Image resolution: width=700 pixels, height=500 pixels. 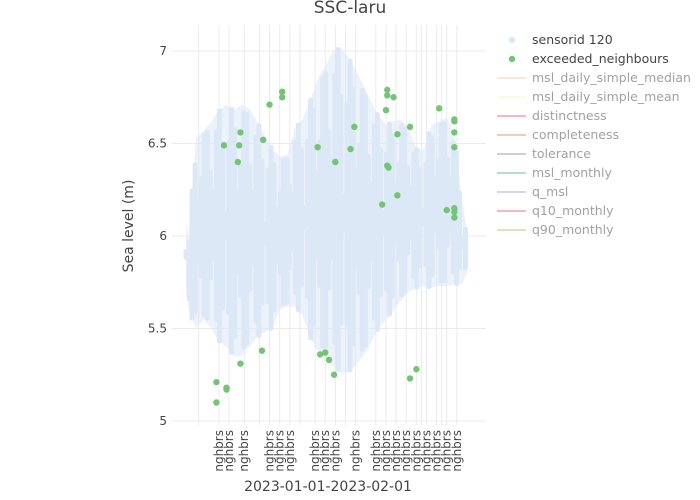 I want to click on legend-item: exceeded_neighbours, so click(x=588, y=58).